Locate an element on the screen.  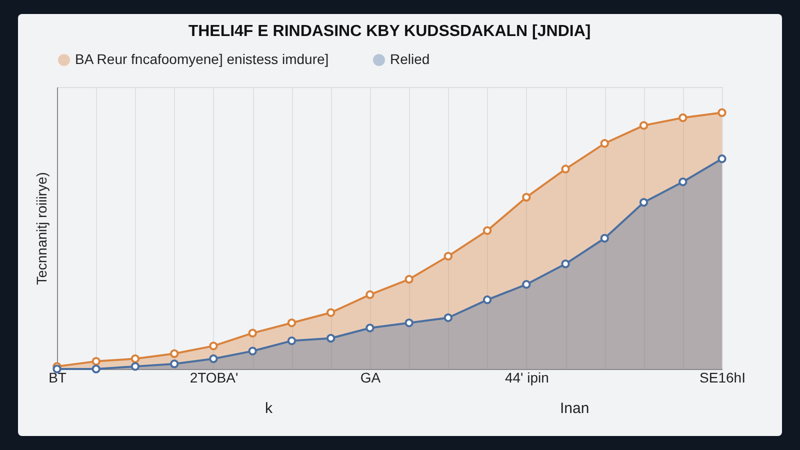
y-axis-title: Tecnnanitj roiiirye) is located at coordinates (42, 228).